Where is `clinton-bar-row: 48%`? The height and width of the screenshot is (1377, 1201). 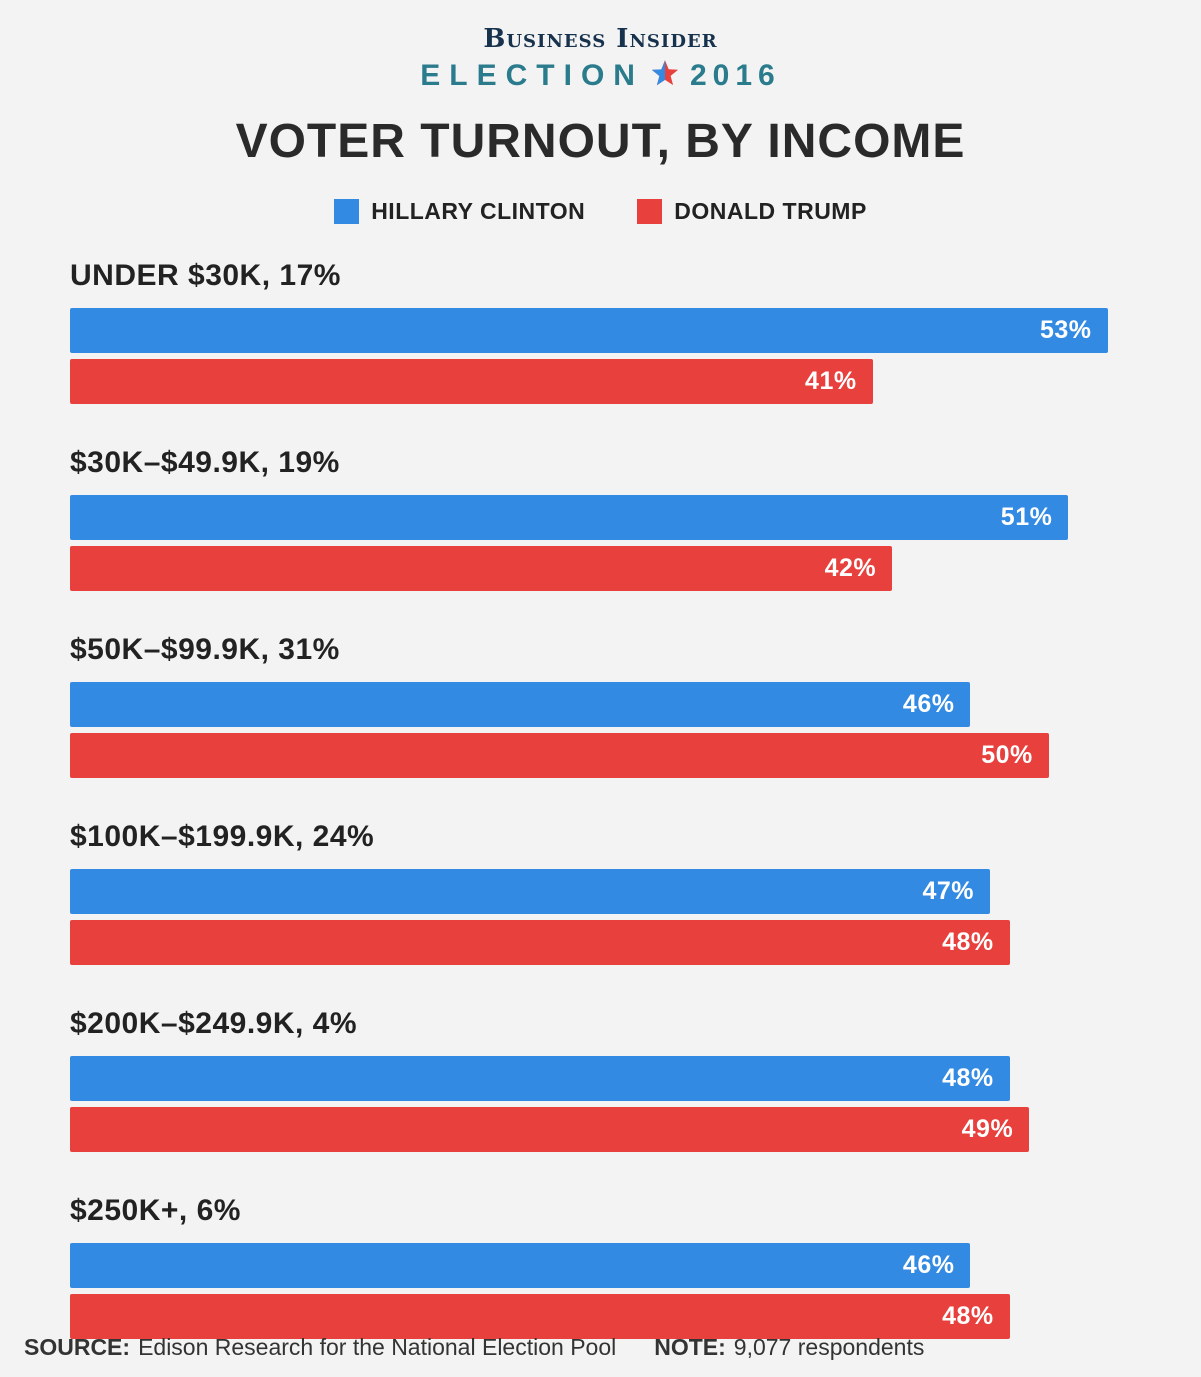 clinton-bar-row: 48% is located at coordinates (600, 1078).